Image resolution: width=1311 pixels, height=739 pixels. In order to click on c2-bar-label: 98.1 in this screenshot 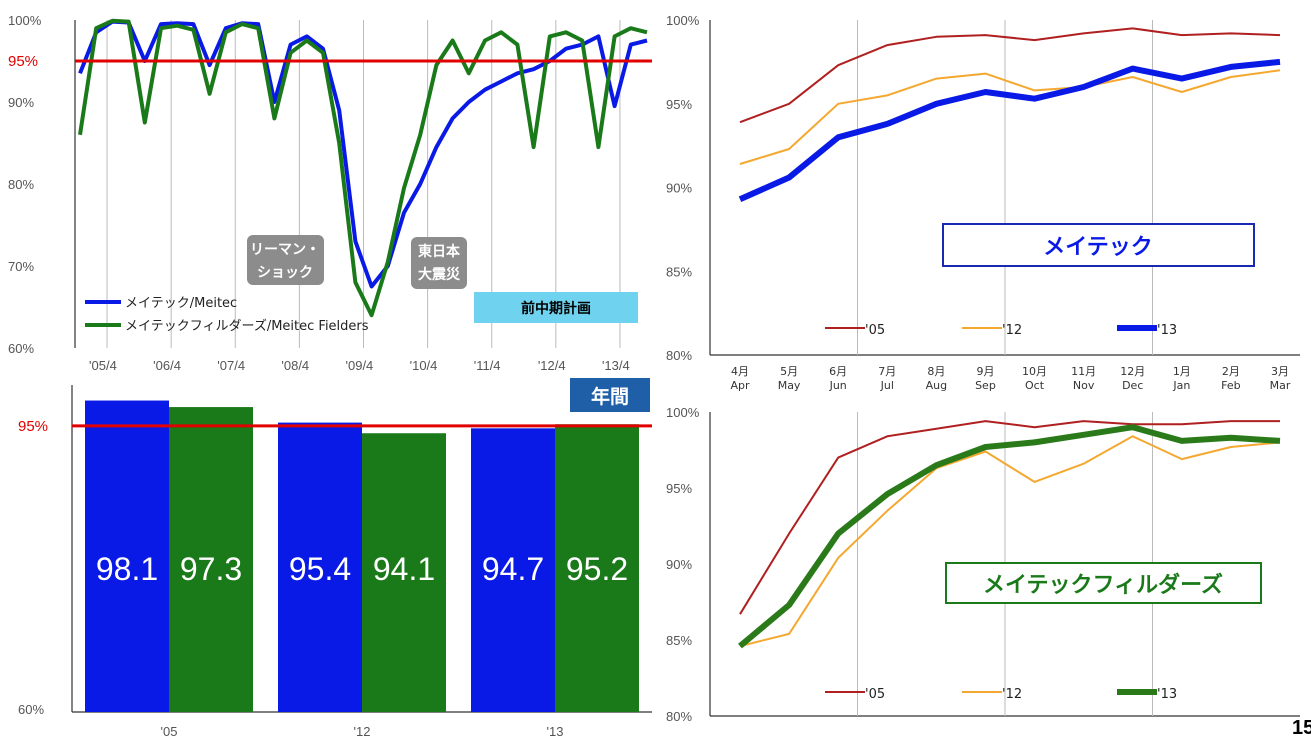, I will do `click(127, 569)`.